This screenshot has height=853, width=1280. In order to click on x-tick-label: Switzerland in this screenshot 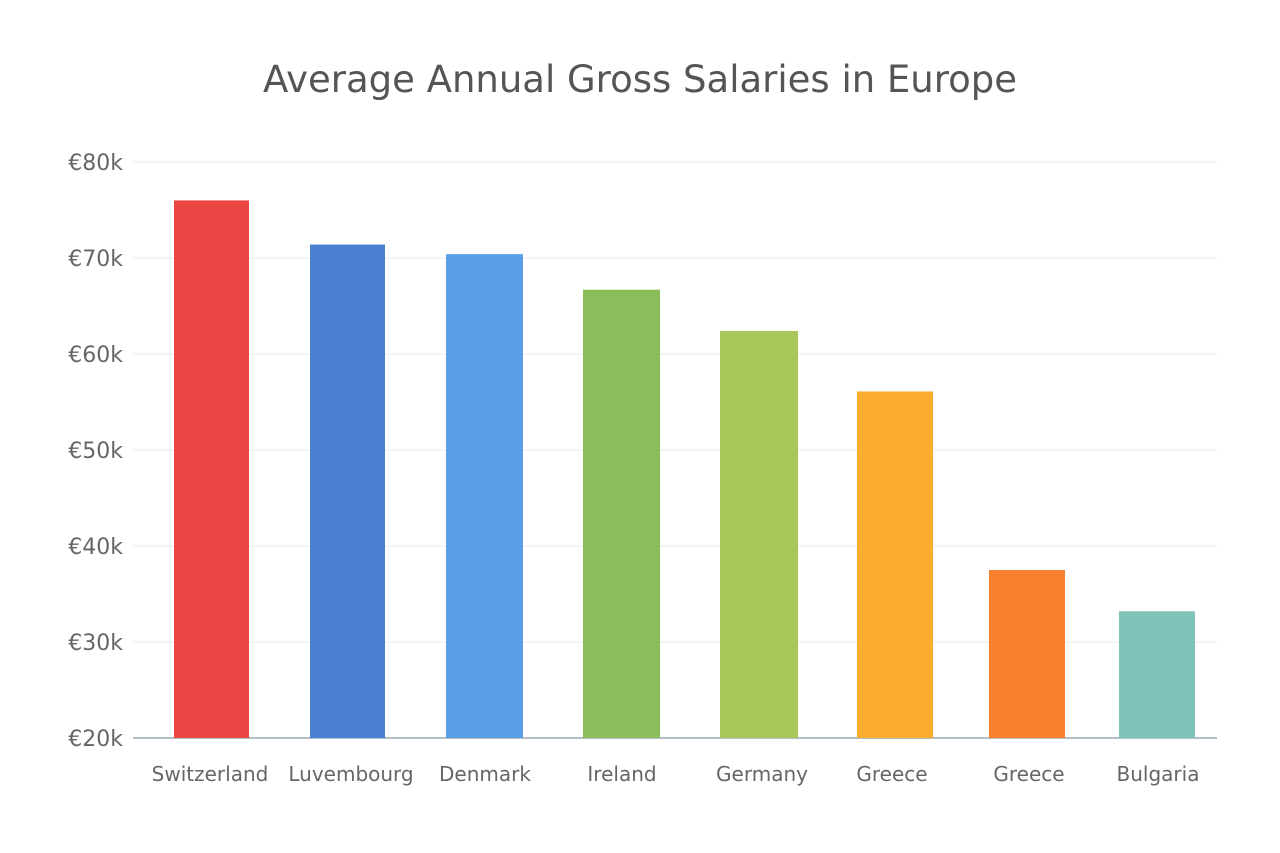, I will do `click(210, 774)`.